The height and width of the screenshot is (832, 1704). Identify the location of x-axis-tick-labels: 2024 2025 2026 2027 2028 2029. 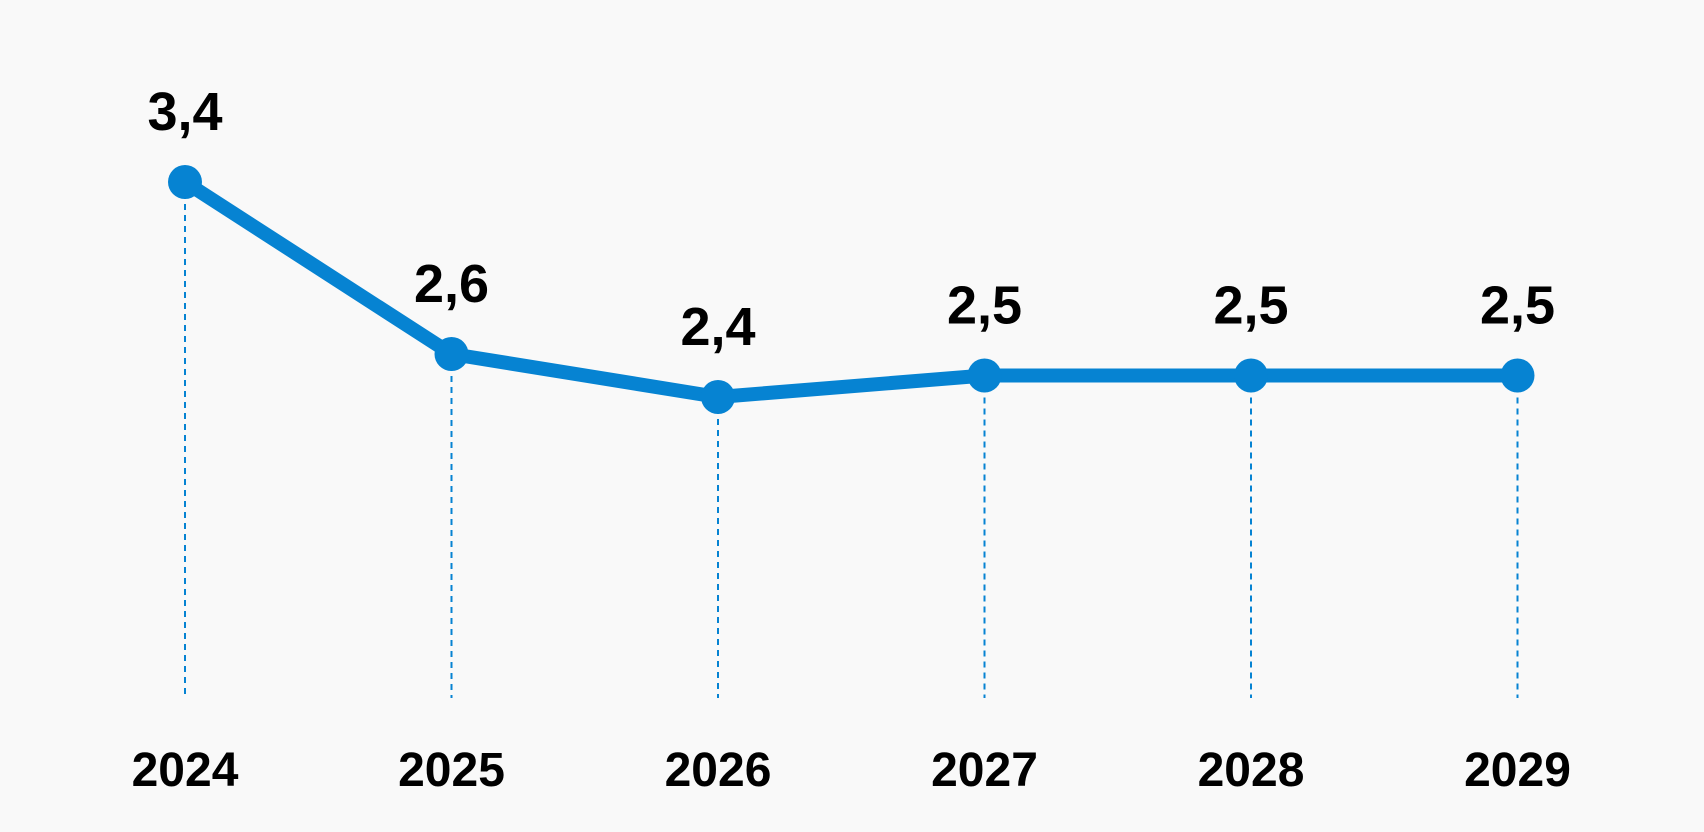
(851, 770).